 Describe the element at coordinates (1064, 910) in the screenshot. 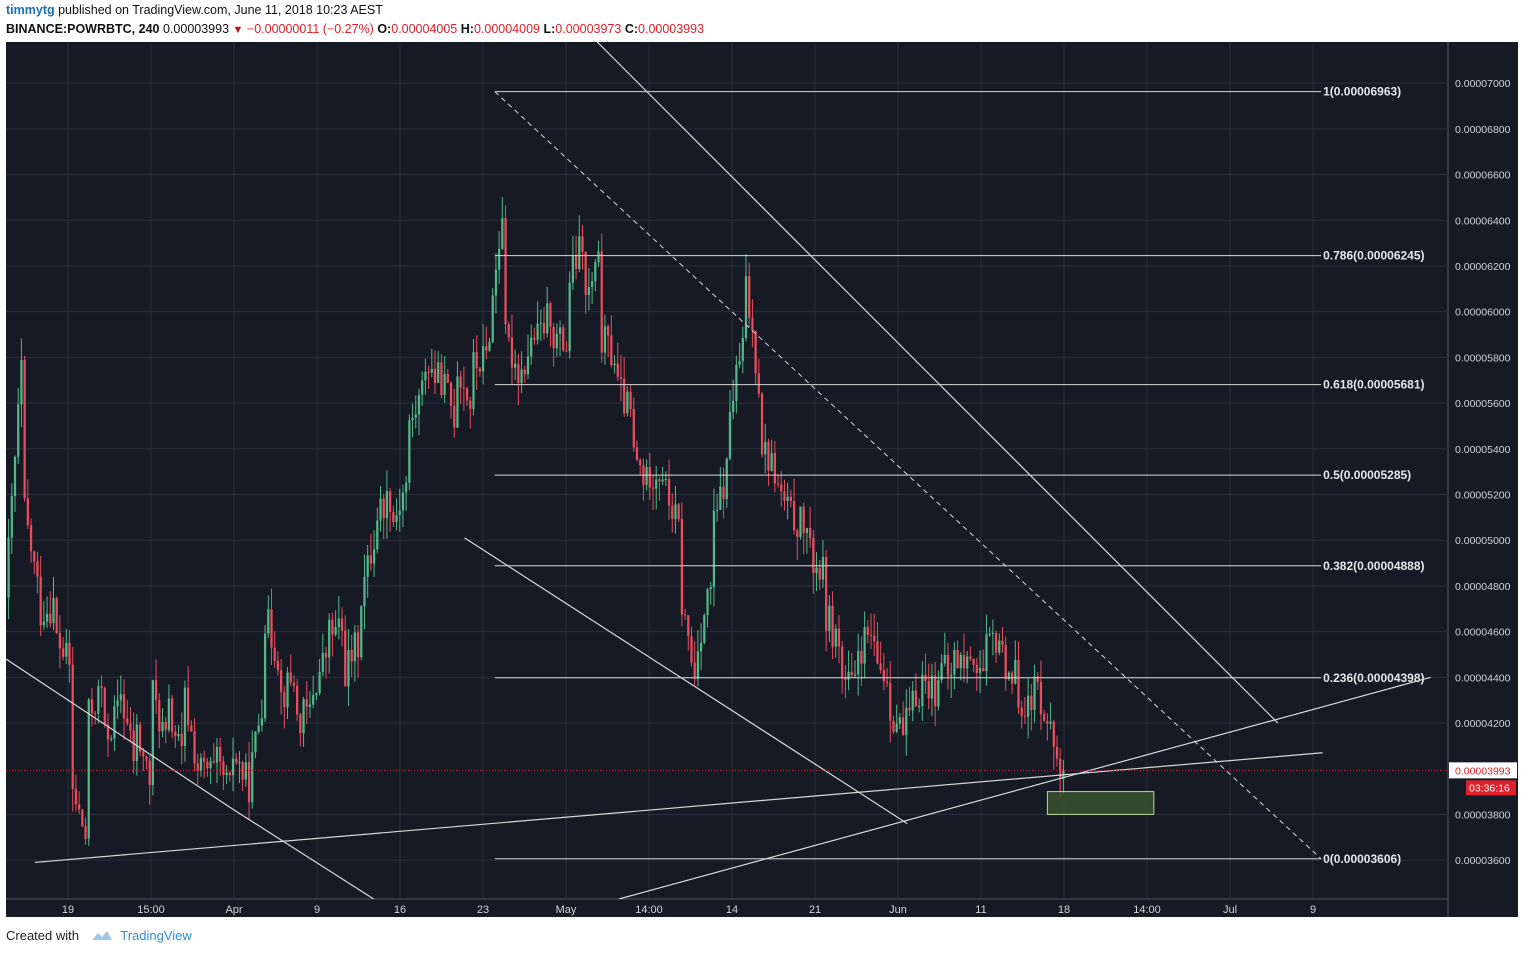

I see `x-tick-label: 18` at that location.